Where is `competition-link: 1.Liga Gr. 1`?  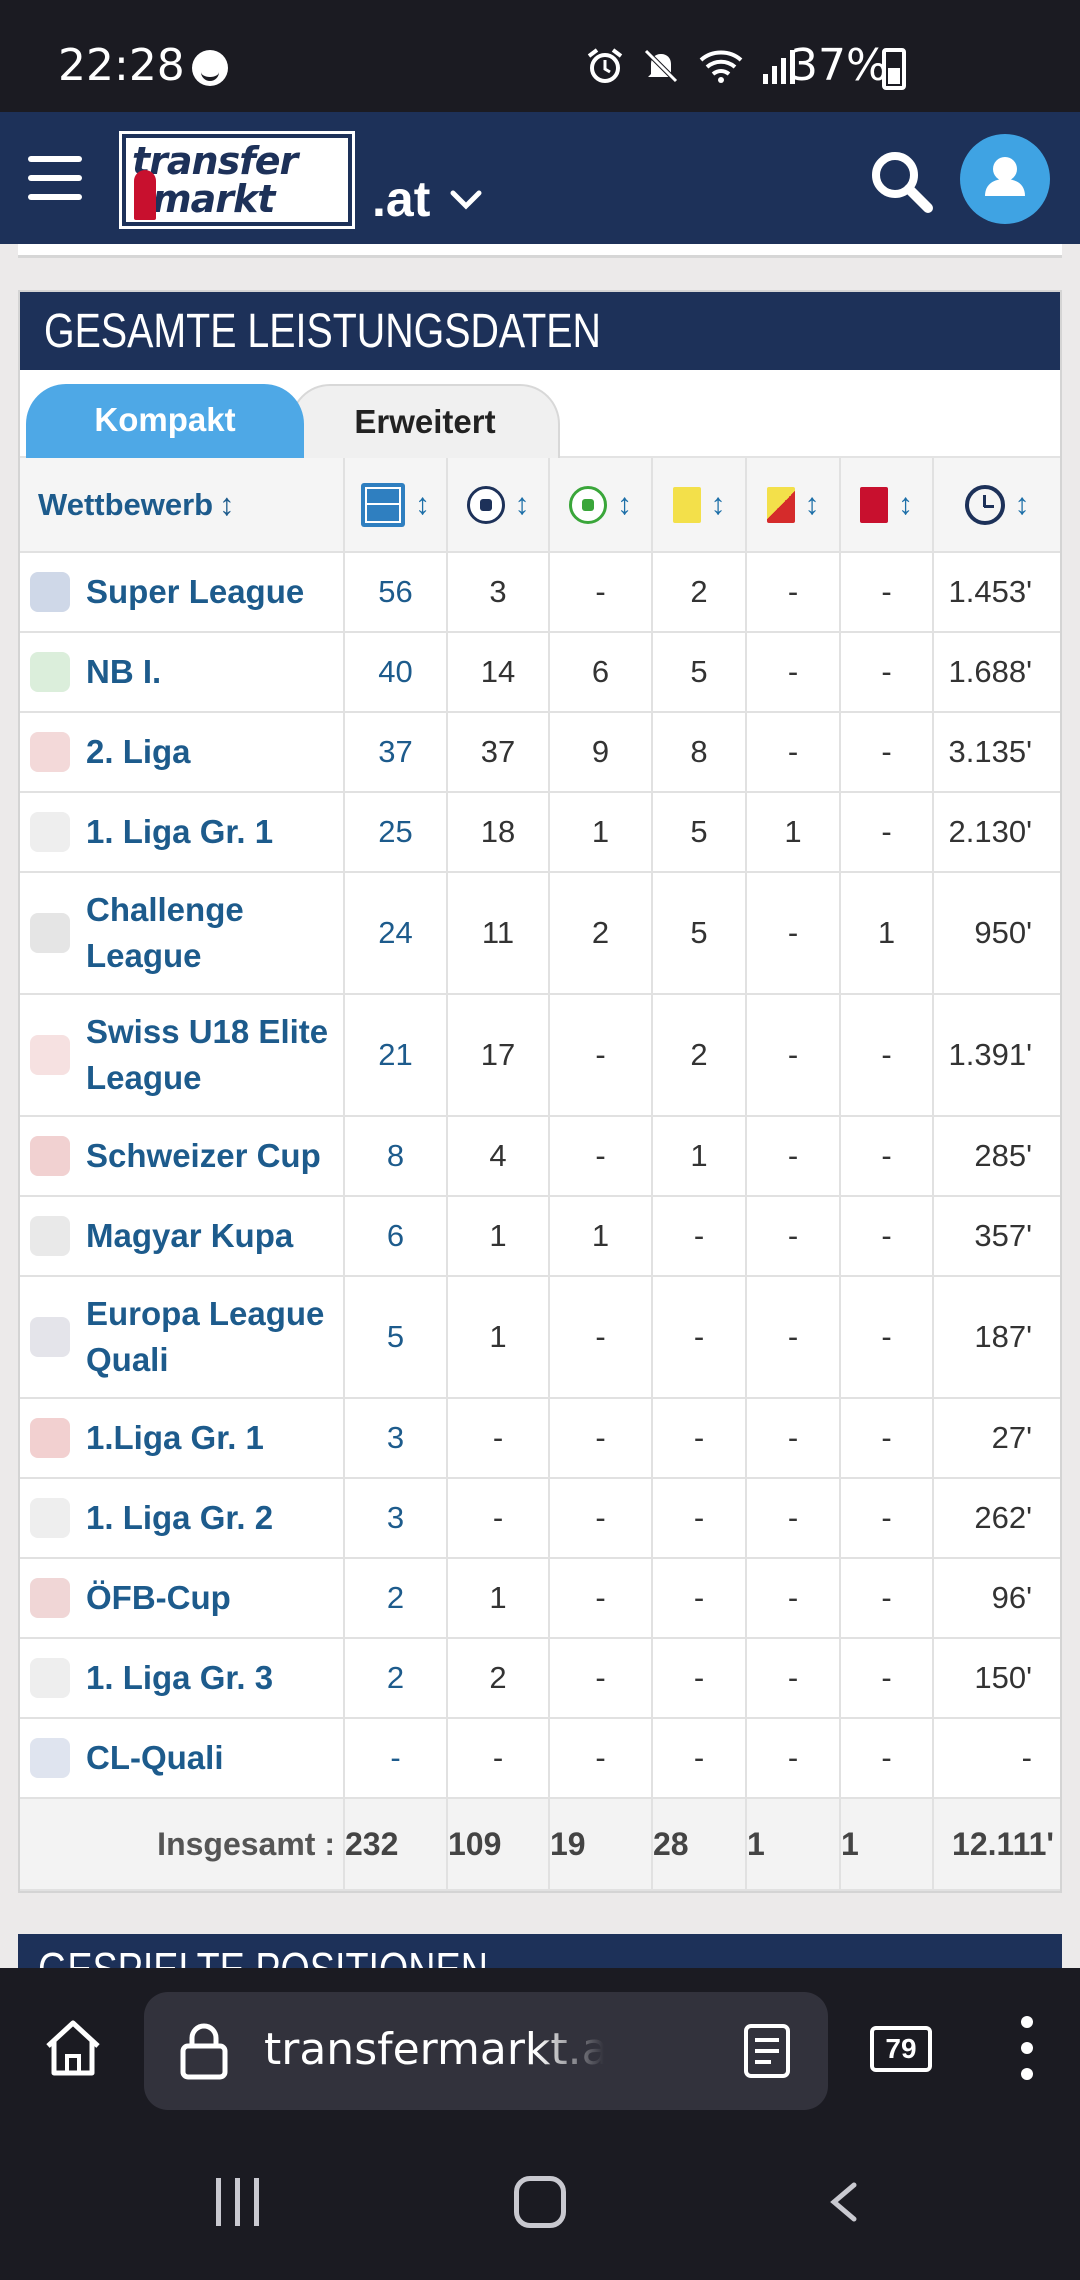 competition-link: 1.Liga Gr. 1 is located at coordinates (175, 1437).